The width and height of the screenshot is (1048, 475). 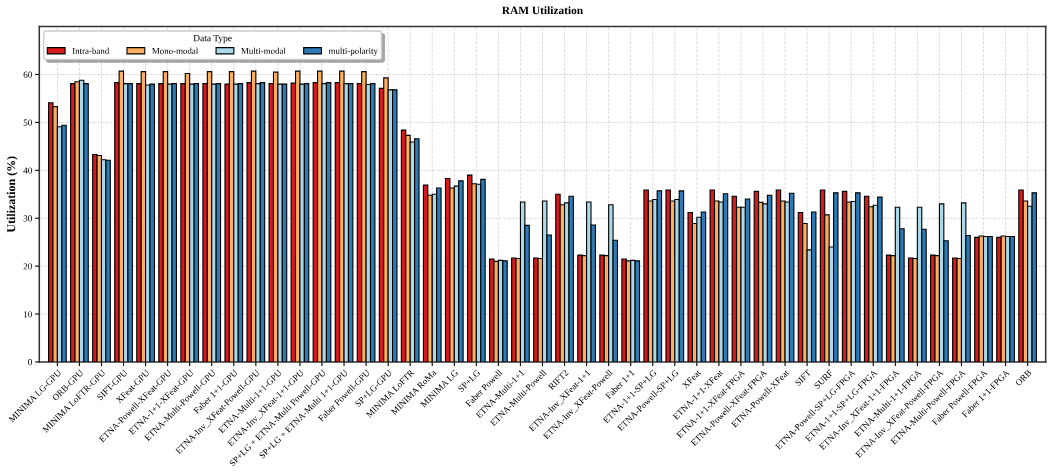 What do you see at coordinates (28, 170) in the screenshot?
I see `y-tick-label: 40` at bounding box center [28, 170].